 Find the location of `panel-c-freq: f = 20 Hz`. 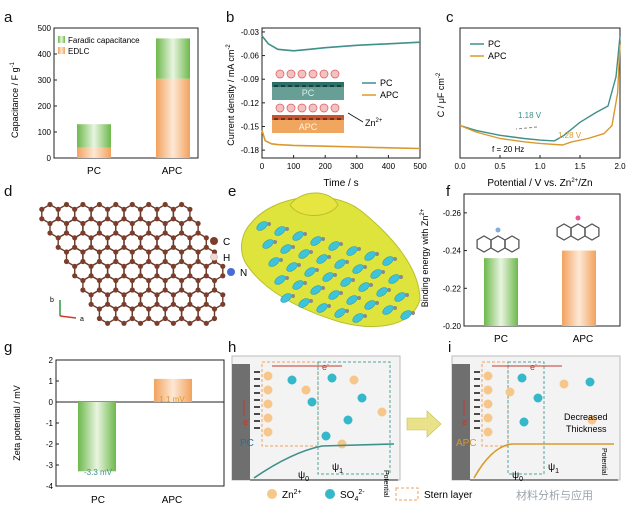

panel-c-freq: f = 20 Hz is located at coordinates (508, 149).